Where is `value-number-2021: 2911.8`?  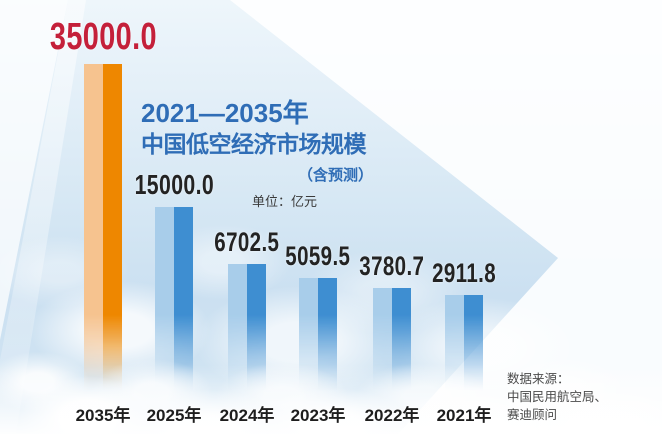 value-number-2021: 2911.8 is located at coordinates (464, 273).